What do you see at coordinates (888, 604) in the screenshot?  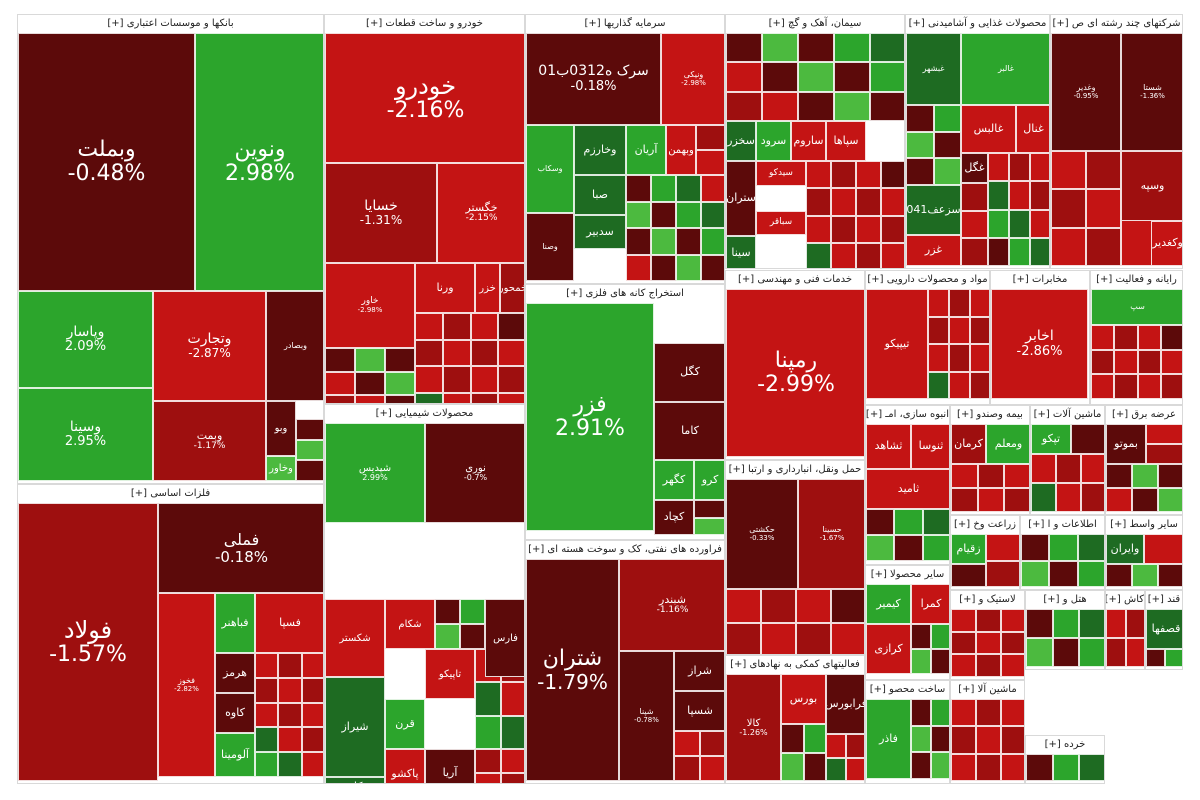 I see `stock-tile: کیمیر` at bounding box center [888, 604].